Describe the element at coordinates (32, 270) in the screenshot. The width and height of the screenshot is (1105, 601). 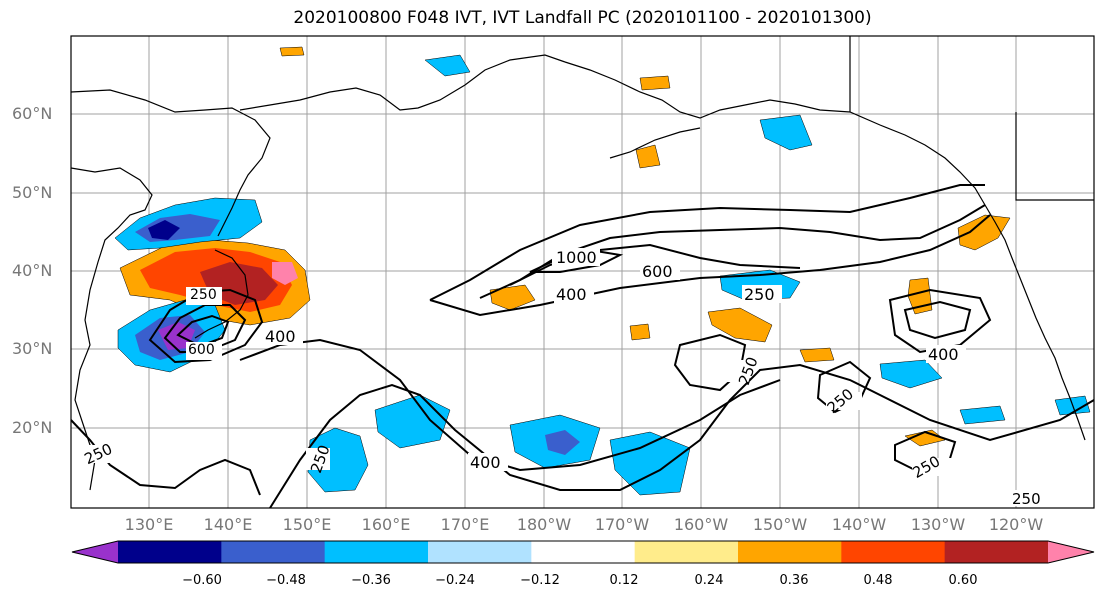
I see `lat-label-40n: 40°N` at that location.